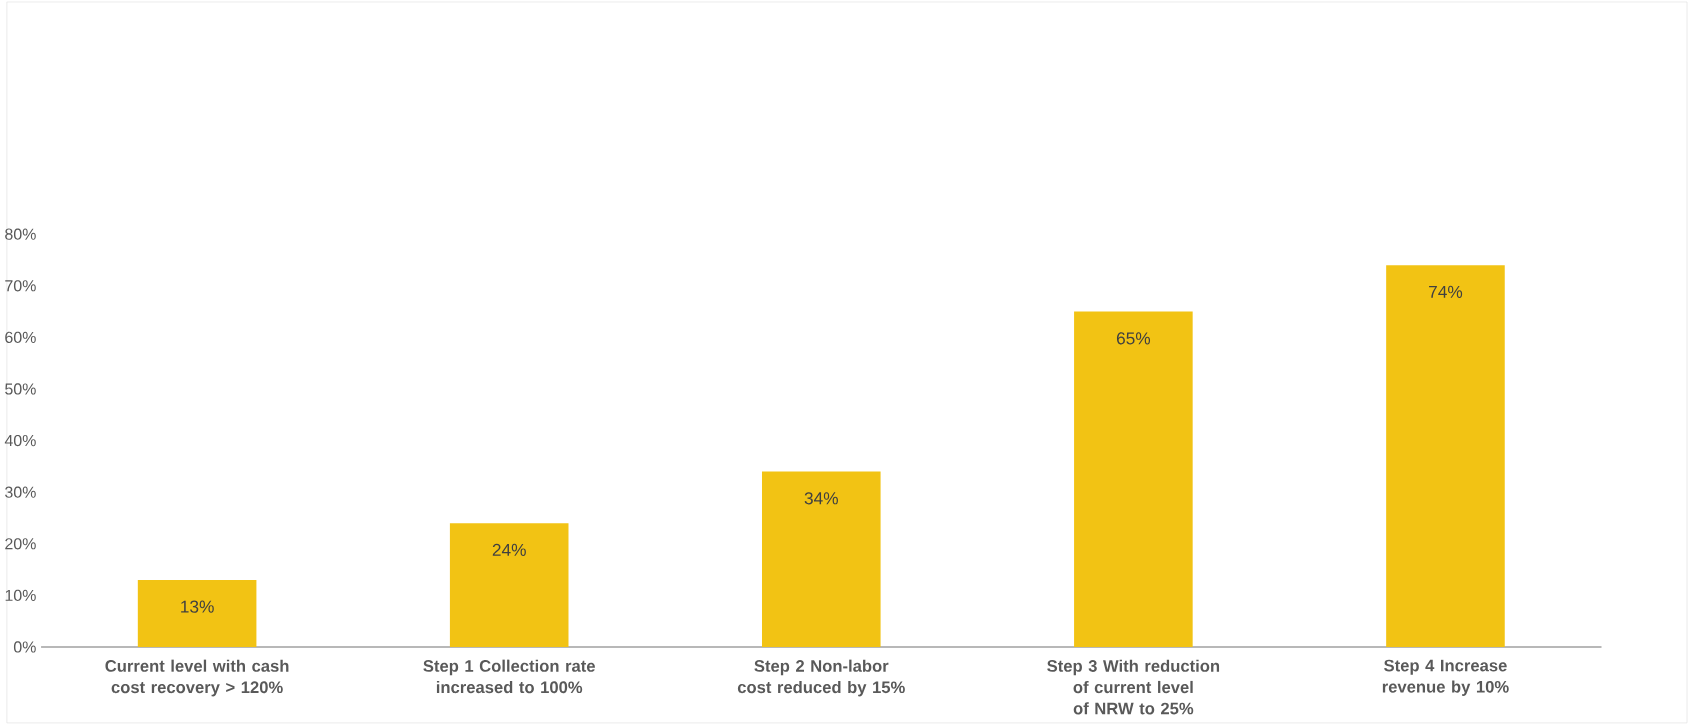  I want to click on y-tick-label: 0%, so click(24, 647).